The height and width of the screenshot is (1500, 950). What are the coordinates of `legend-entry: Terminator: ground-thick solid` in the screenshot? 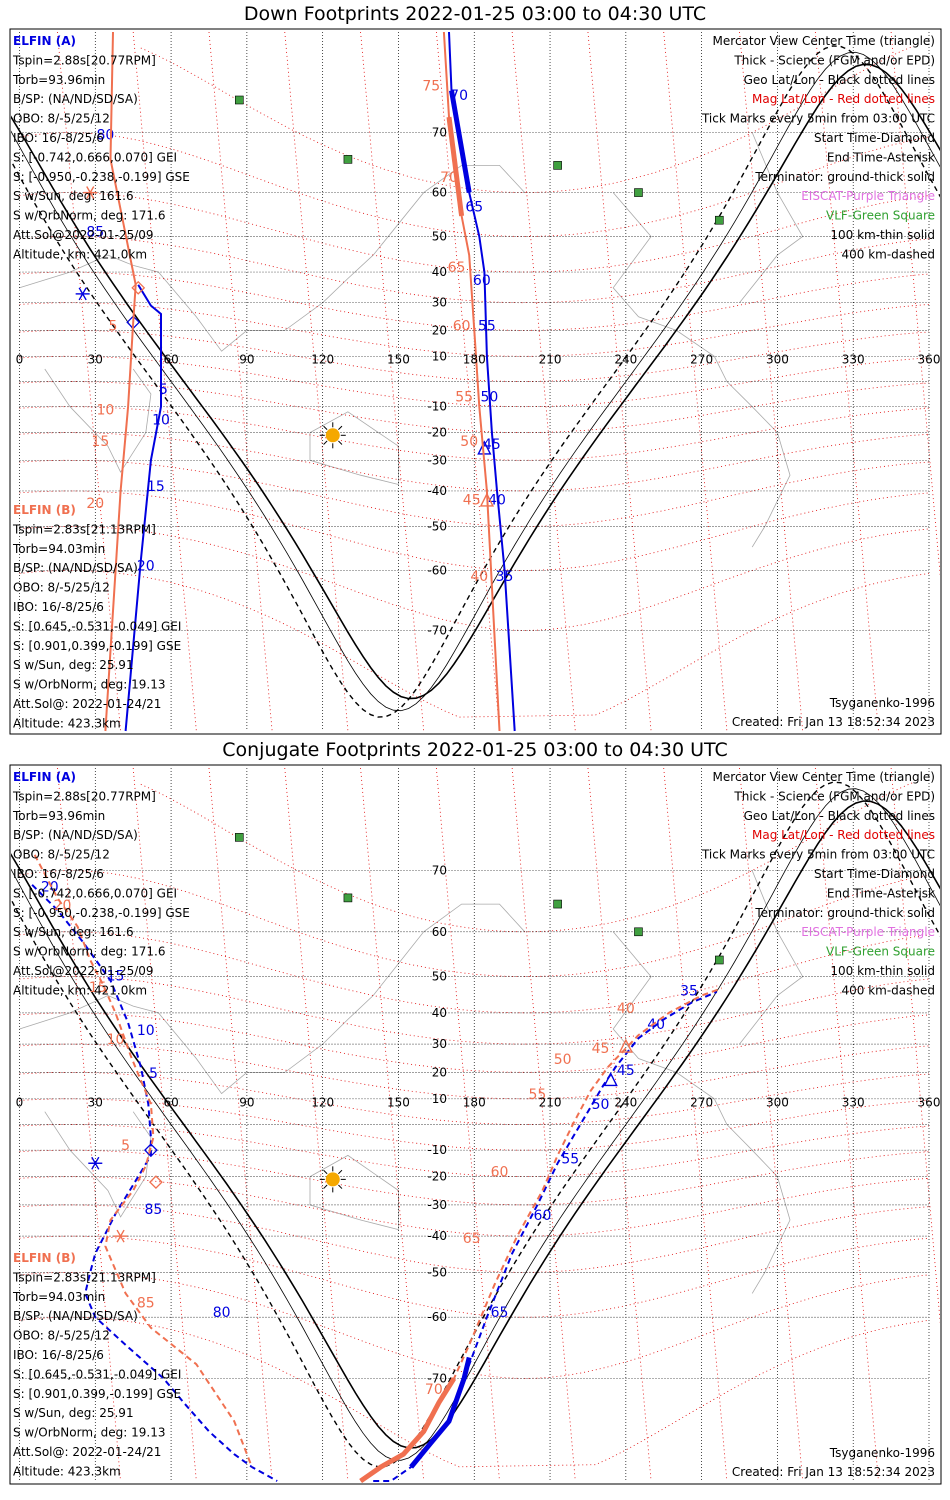 It's located at (844, 177).